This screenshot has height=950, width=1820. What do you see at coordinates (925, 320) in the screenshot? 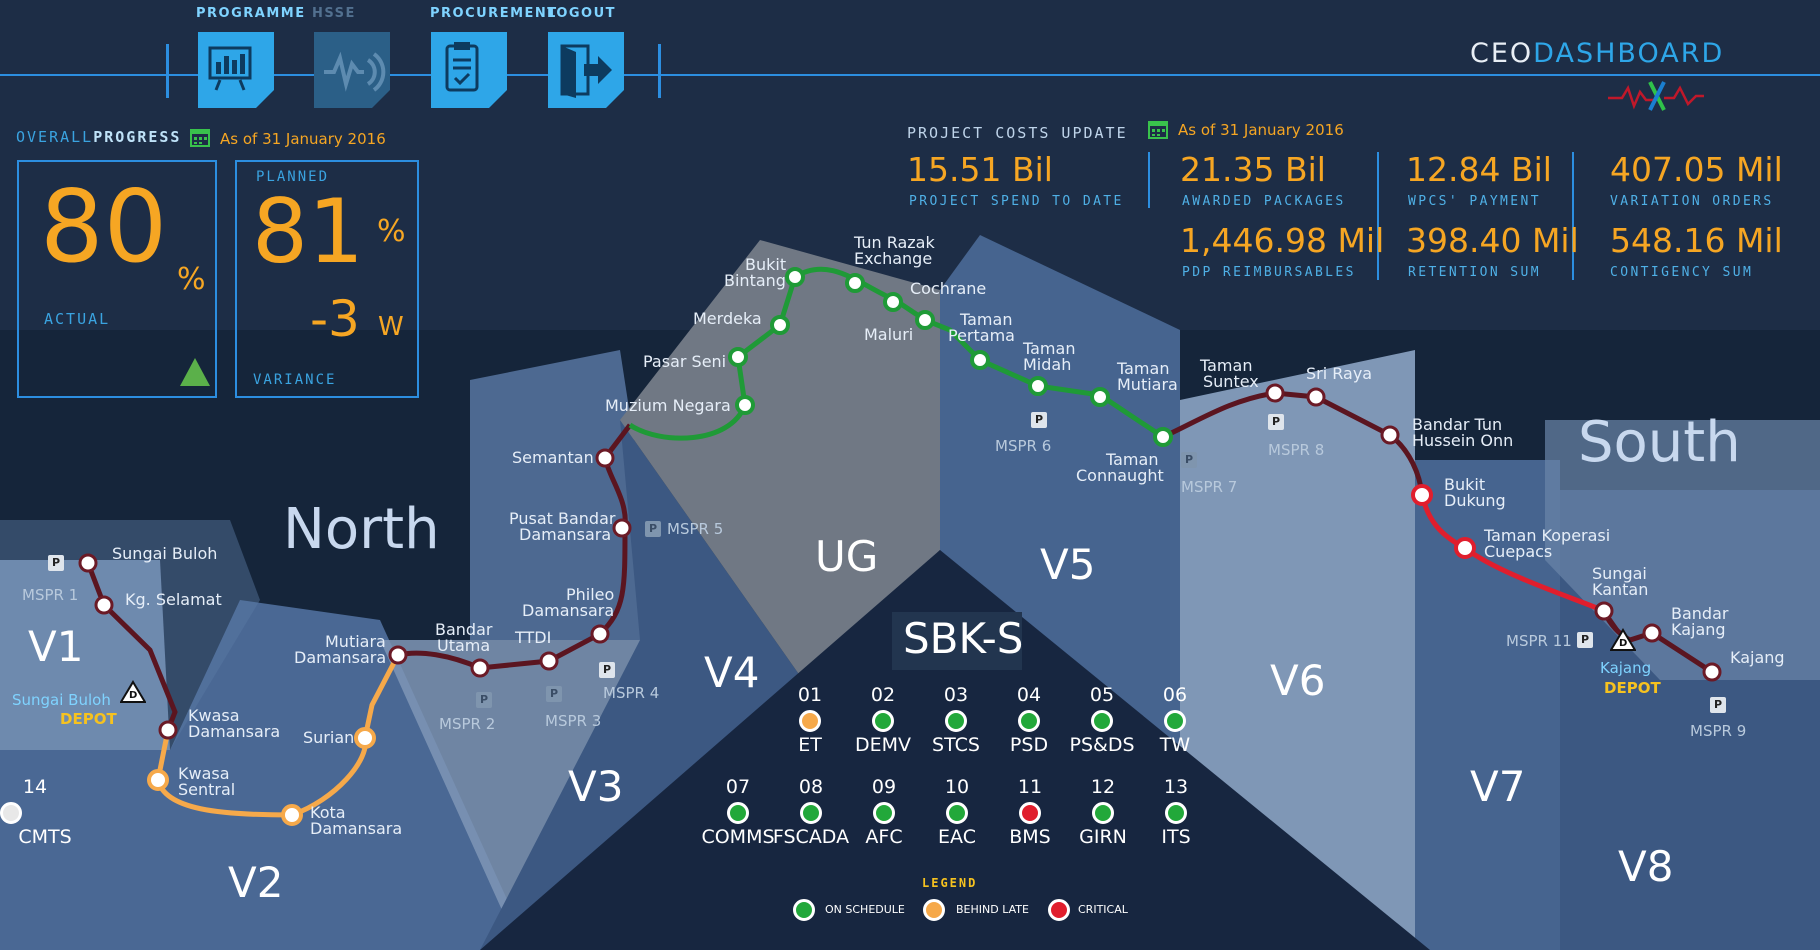
I see `station-dot-maluri` at bounding box center [925, 320].